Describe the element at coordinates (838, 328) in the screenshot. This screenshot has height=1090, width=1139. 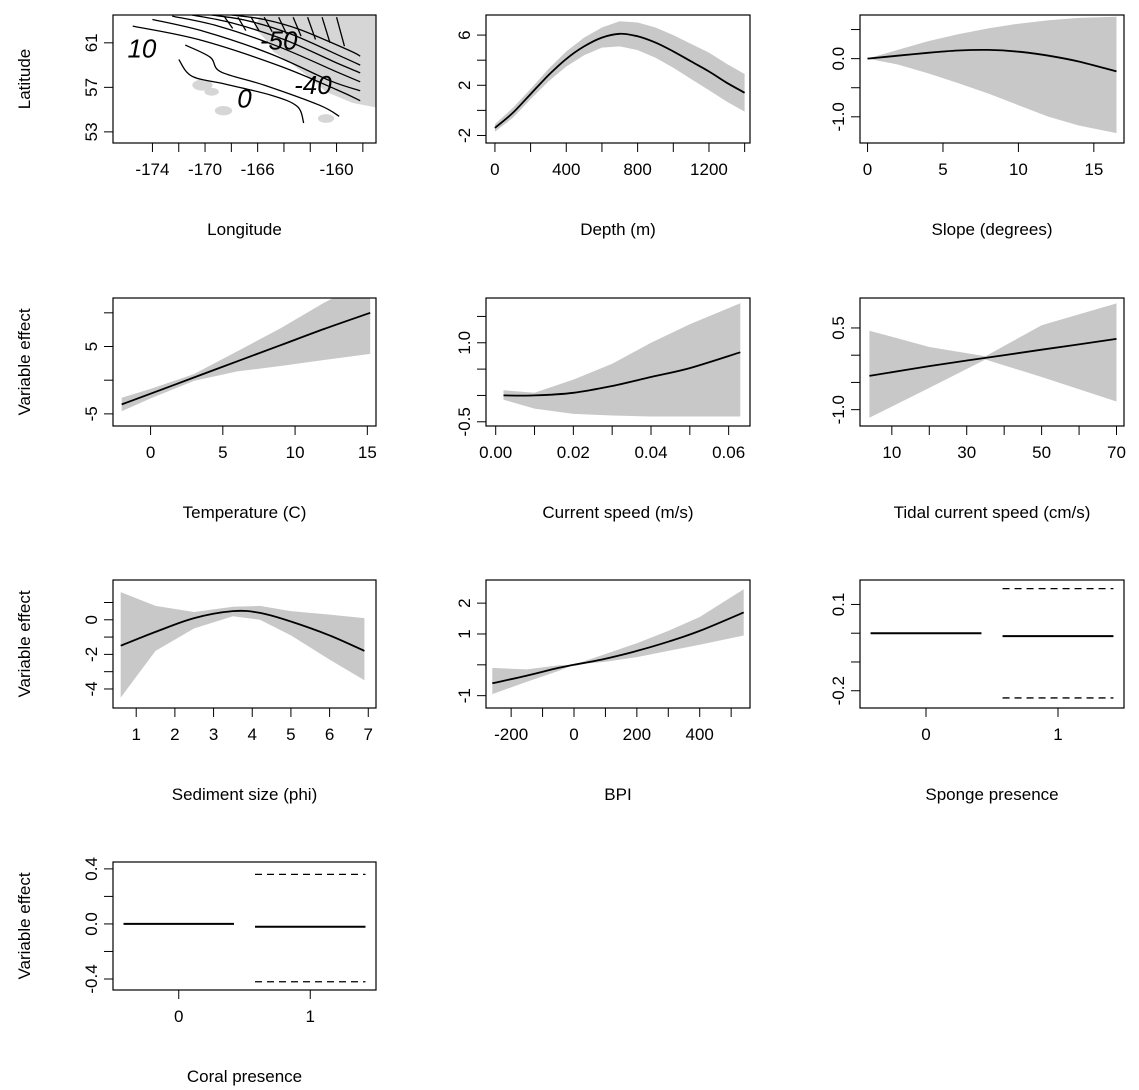
I see `y-tick-label: 0.5` at that location.